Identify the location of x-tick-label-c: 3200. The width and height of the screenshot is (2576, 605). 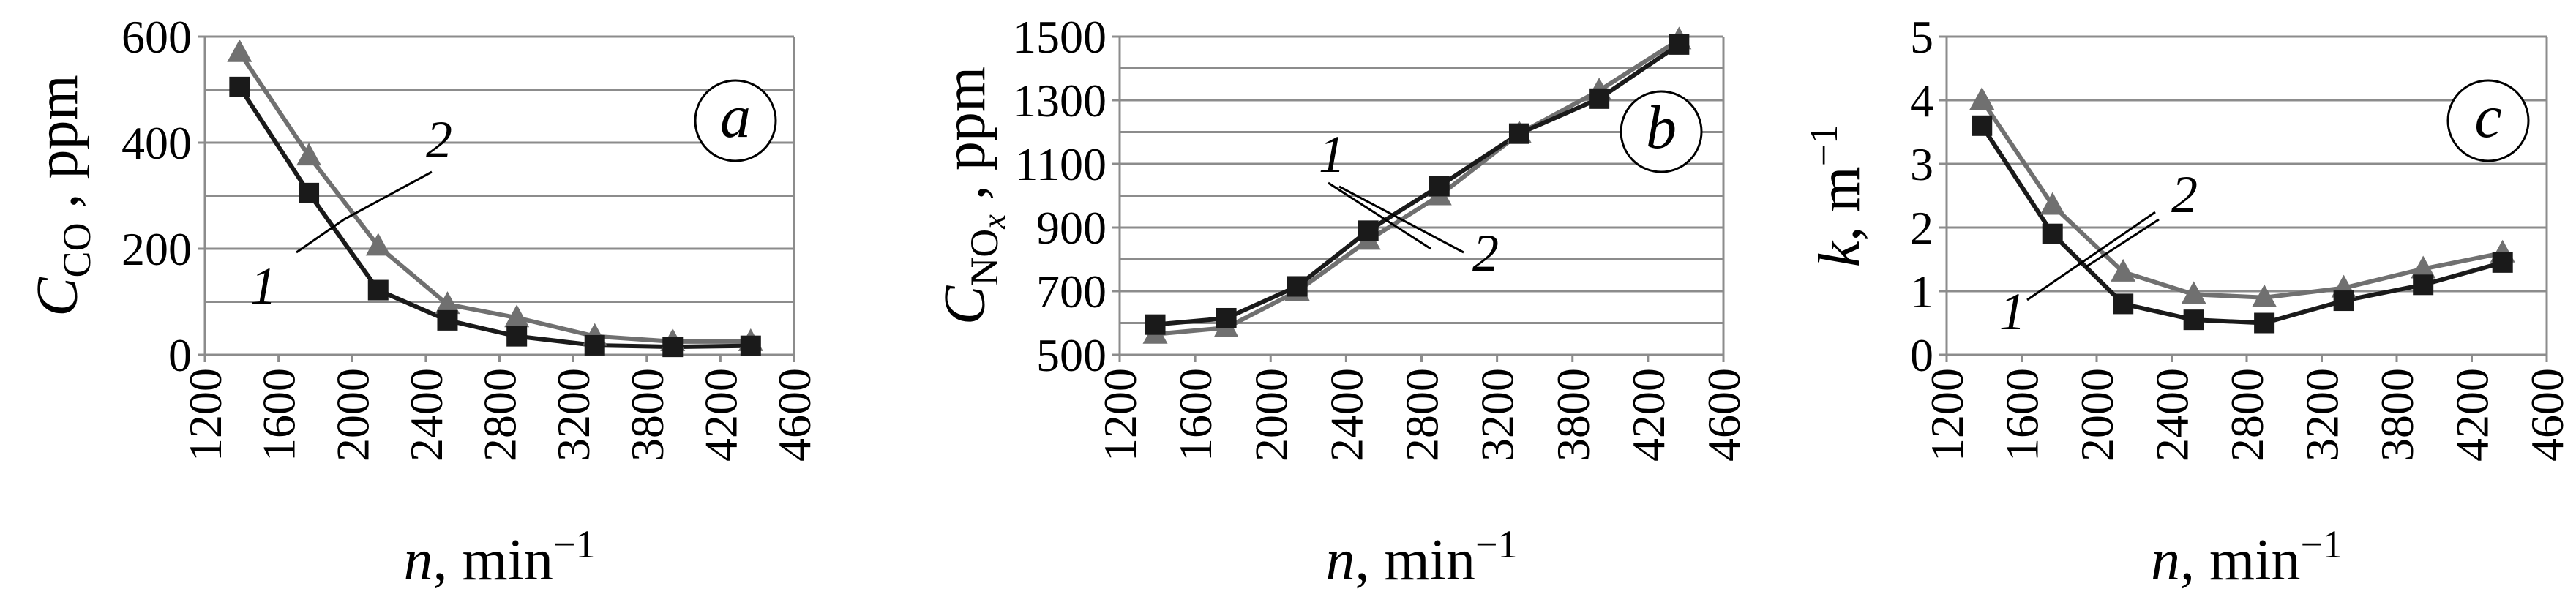
(2322, 415).